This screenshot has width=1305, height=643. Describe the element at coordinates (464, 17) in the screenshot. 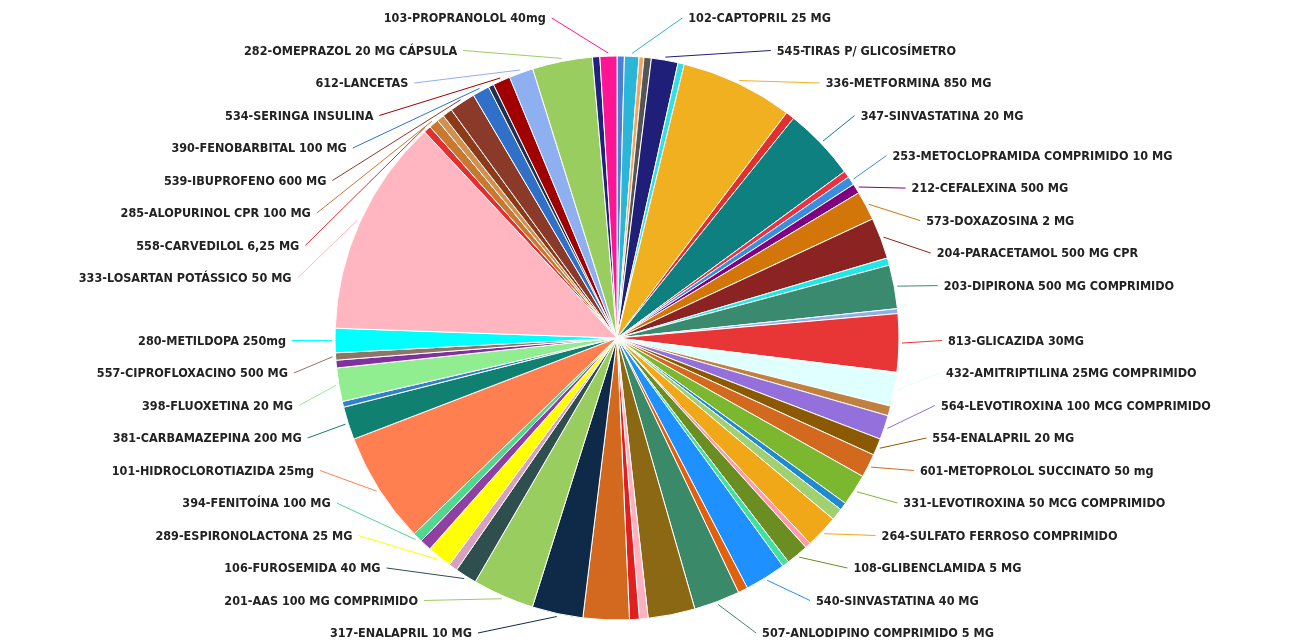

I see `slice-label: 103-PROPRANOLOL 40mg` at that location.